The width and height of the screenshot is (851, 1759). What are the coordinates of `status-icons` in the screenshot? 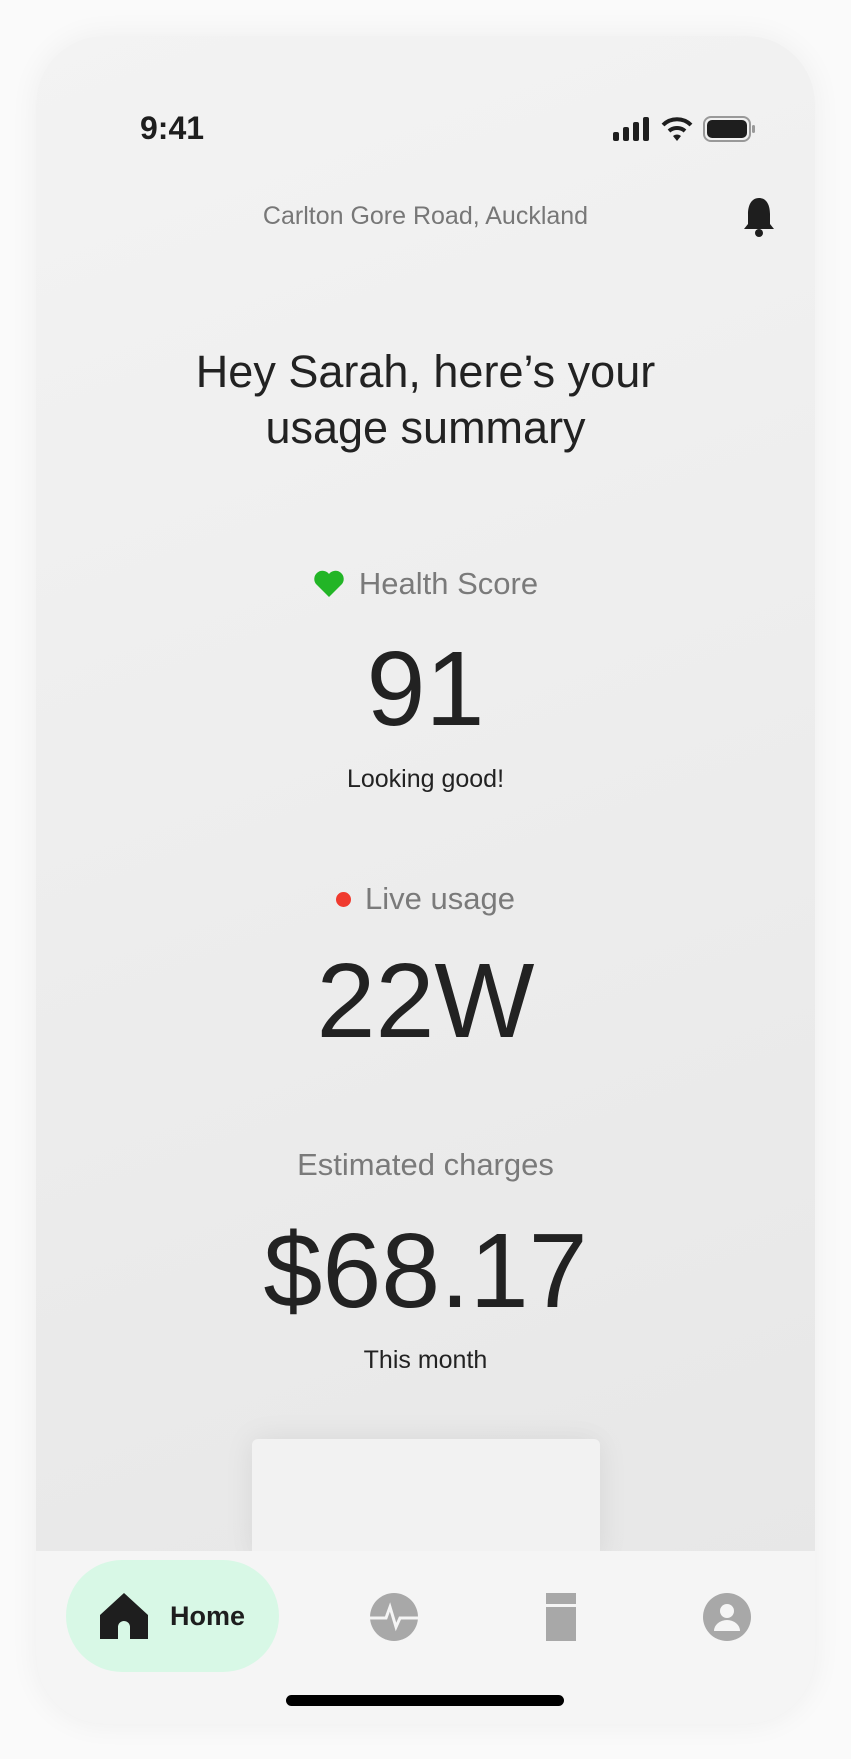 It's located at (684, 129).